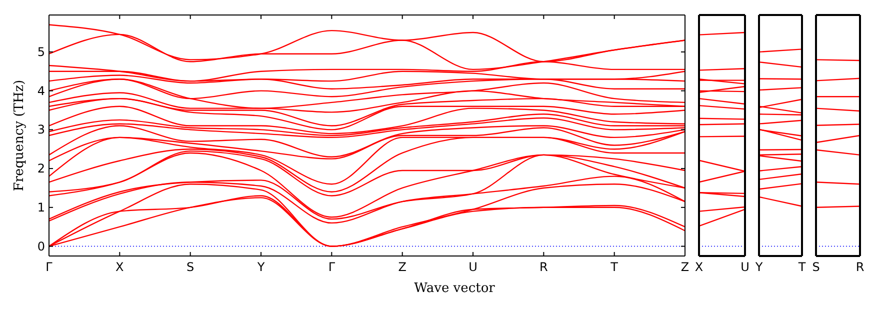 The width and height of the screenshot is (883, 310). Describe the element at coordinates (41, 51) in the screenshot. I see `y-tick-label: 5` at that location.